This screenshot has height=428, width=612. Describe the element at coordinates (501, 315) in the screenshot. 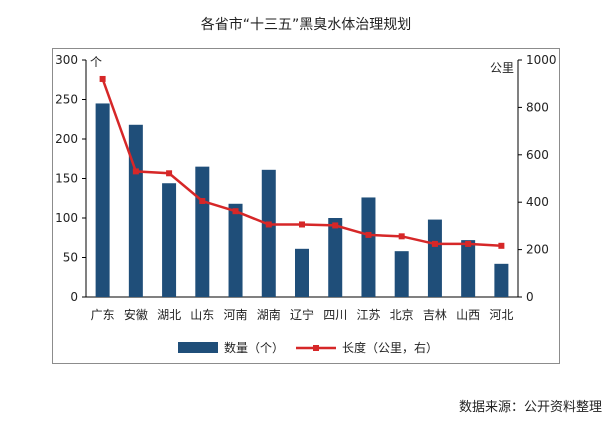

I see `x-tick-label: 河北` at that location.